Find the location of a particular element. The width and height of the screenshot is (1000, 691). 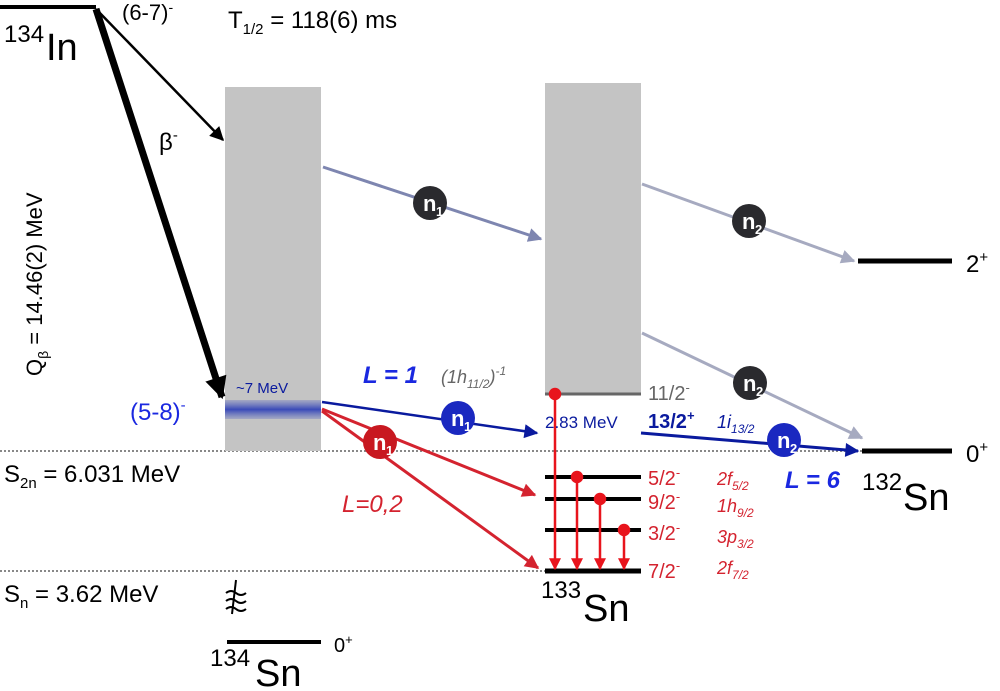

neutron-n2-lower: n 2 is located at coordinates (750, 383).